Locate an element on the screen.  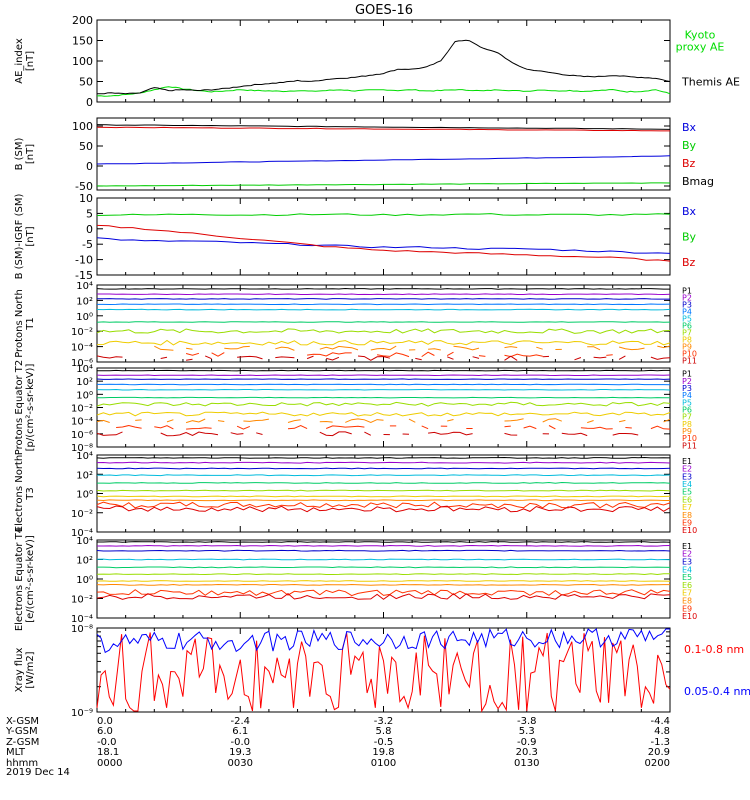
electrons2-ytick-label: 10² is located at coordinates (84, 561).